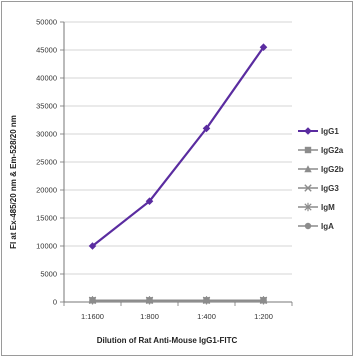 The width and height of the screenshot is (356, 359). Describe the element at coordinates (46, 22) in the screenshot. I see `y-tick-label: 50000` at that location.